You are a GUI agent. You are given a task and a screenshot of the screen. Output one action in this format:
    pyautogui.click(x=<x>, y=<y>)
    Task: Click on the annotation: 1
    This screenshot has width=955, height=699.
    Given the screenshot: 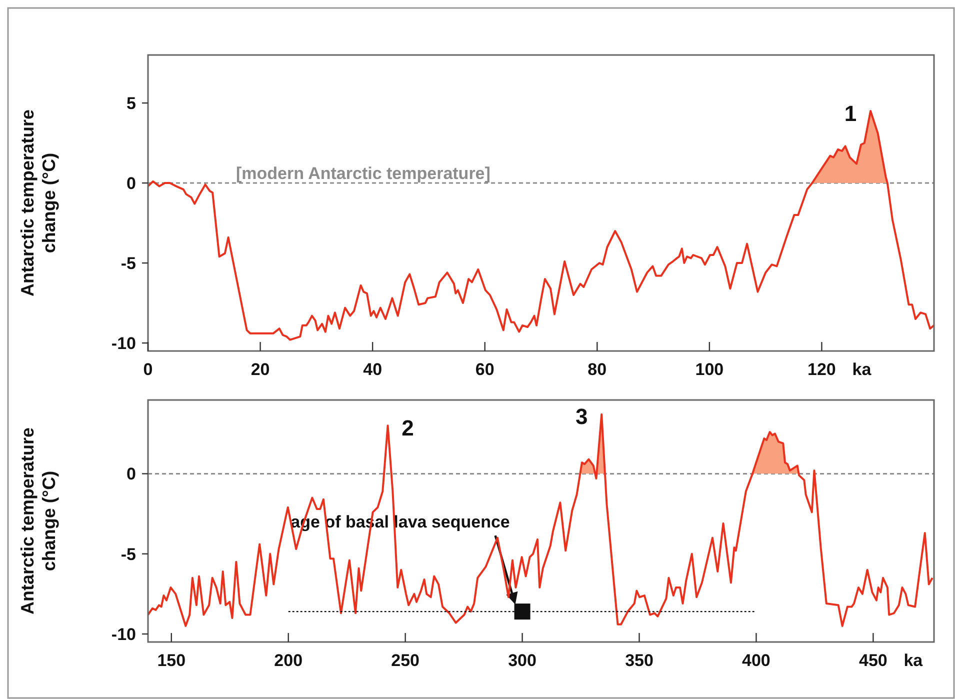 What is the action you would take?
    pyautogui.click(x=850, y=113)
    